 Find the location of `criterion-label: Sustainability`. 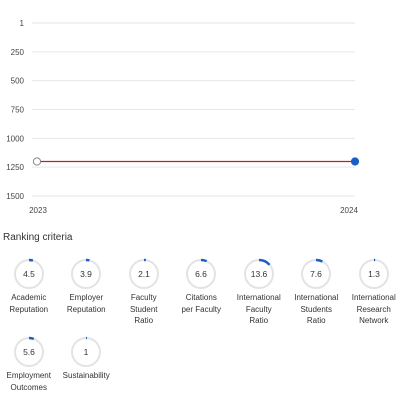

criterion-label: Sustainability is located at coordinates (86, 376).